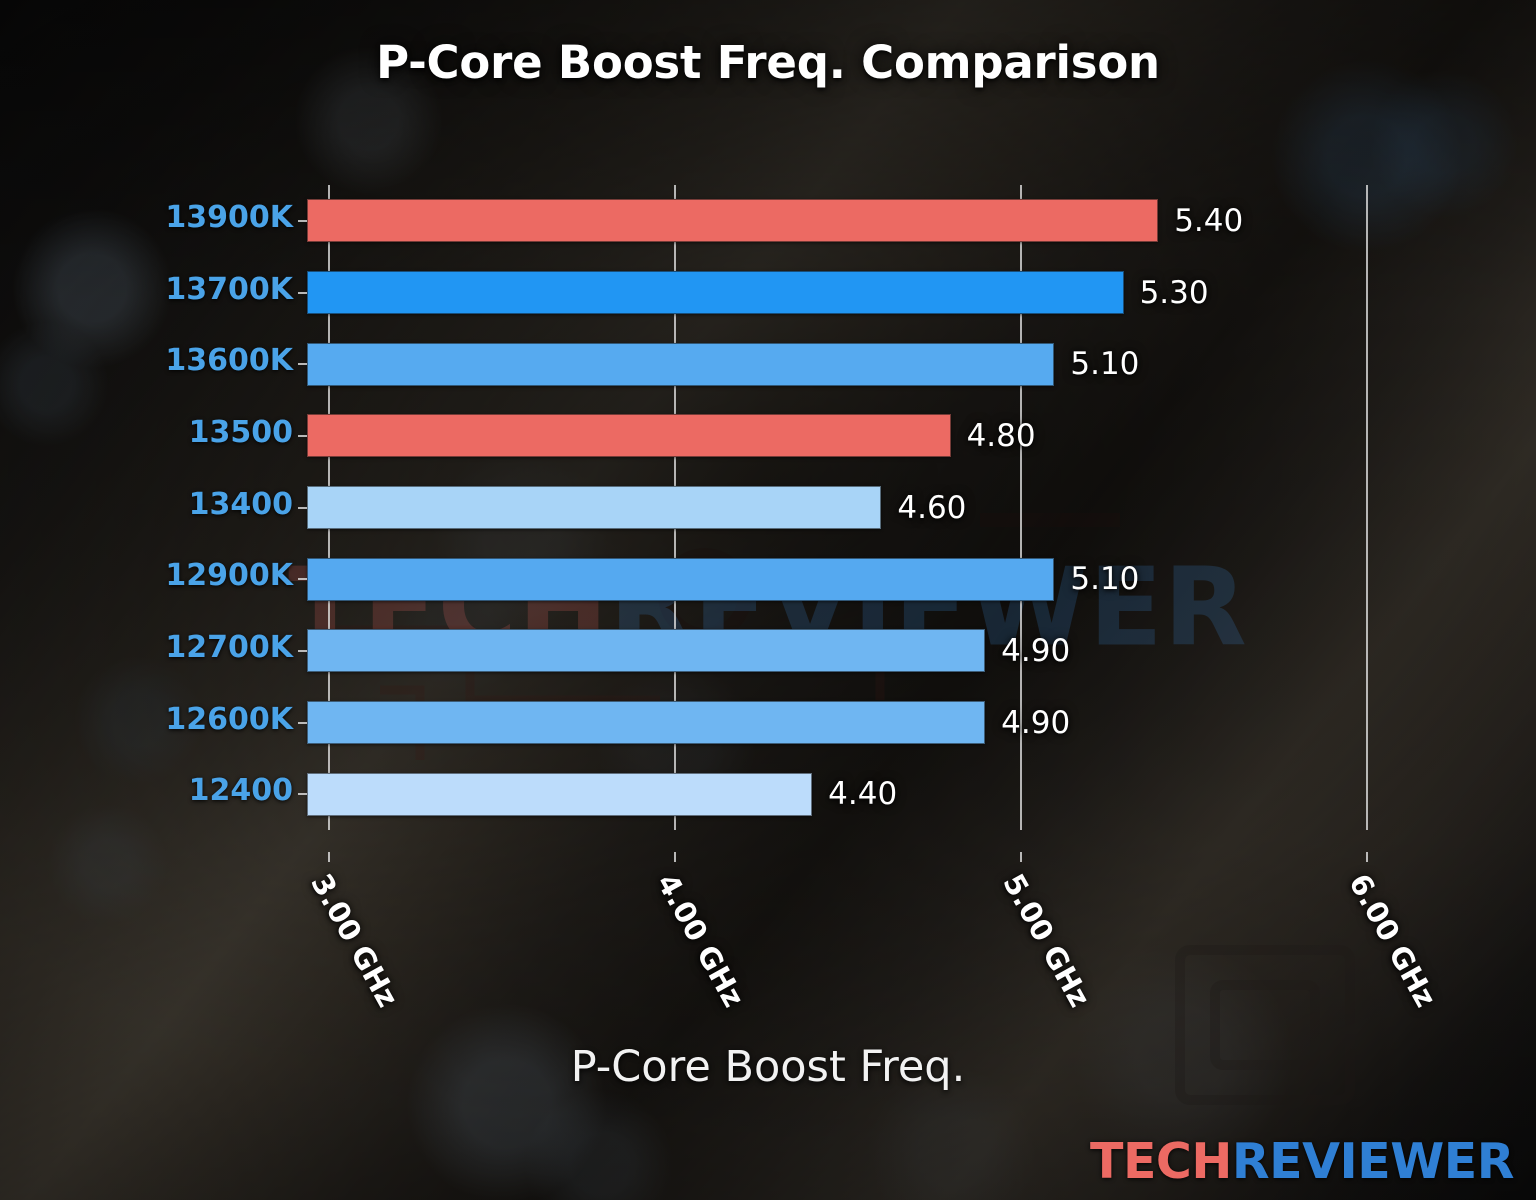  What do you see at coordinates (733, 221) in the screenshot?
I see `bar-13900K` at bounding box center [733, 221].